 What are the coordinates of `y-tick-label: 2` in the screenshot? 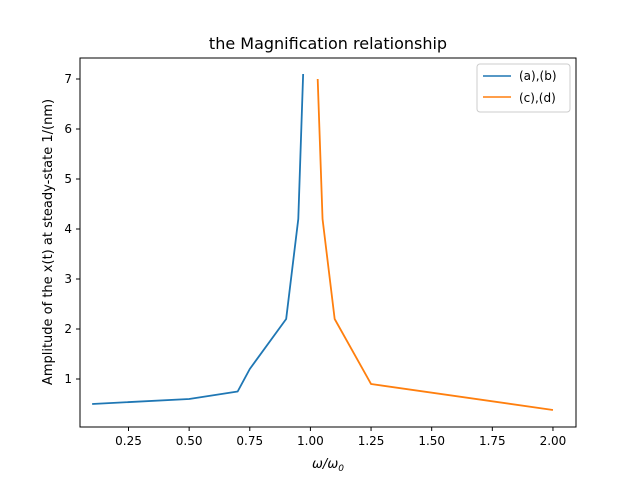 It's located at (68, 329).